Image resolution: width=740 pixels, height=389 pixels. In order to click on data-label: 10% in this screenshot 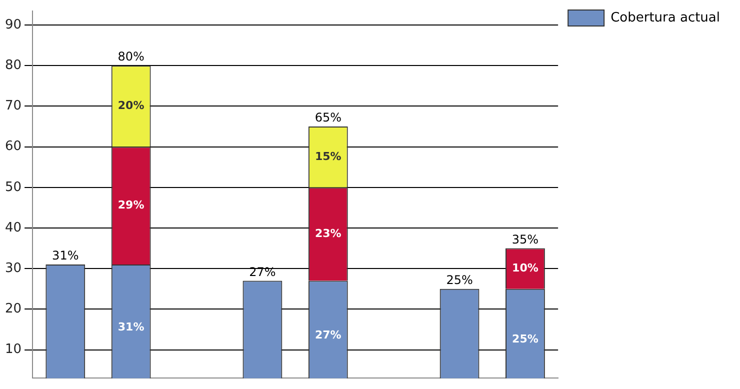, I will do `click(525, 267)`.